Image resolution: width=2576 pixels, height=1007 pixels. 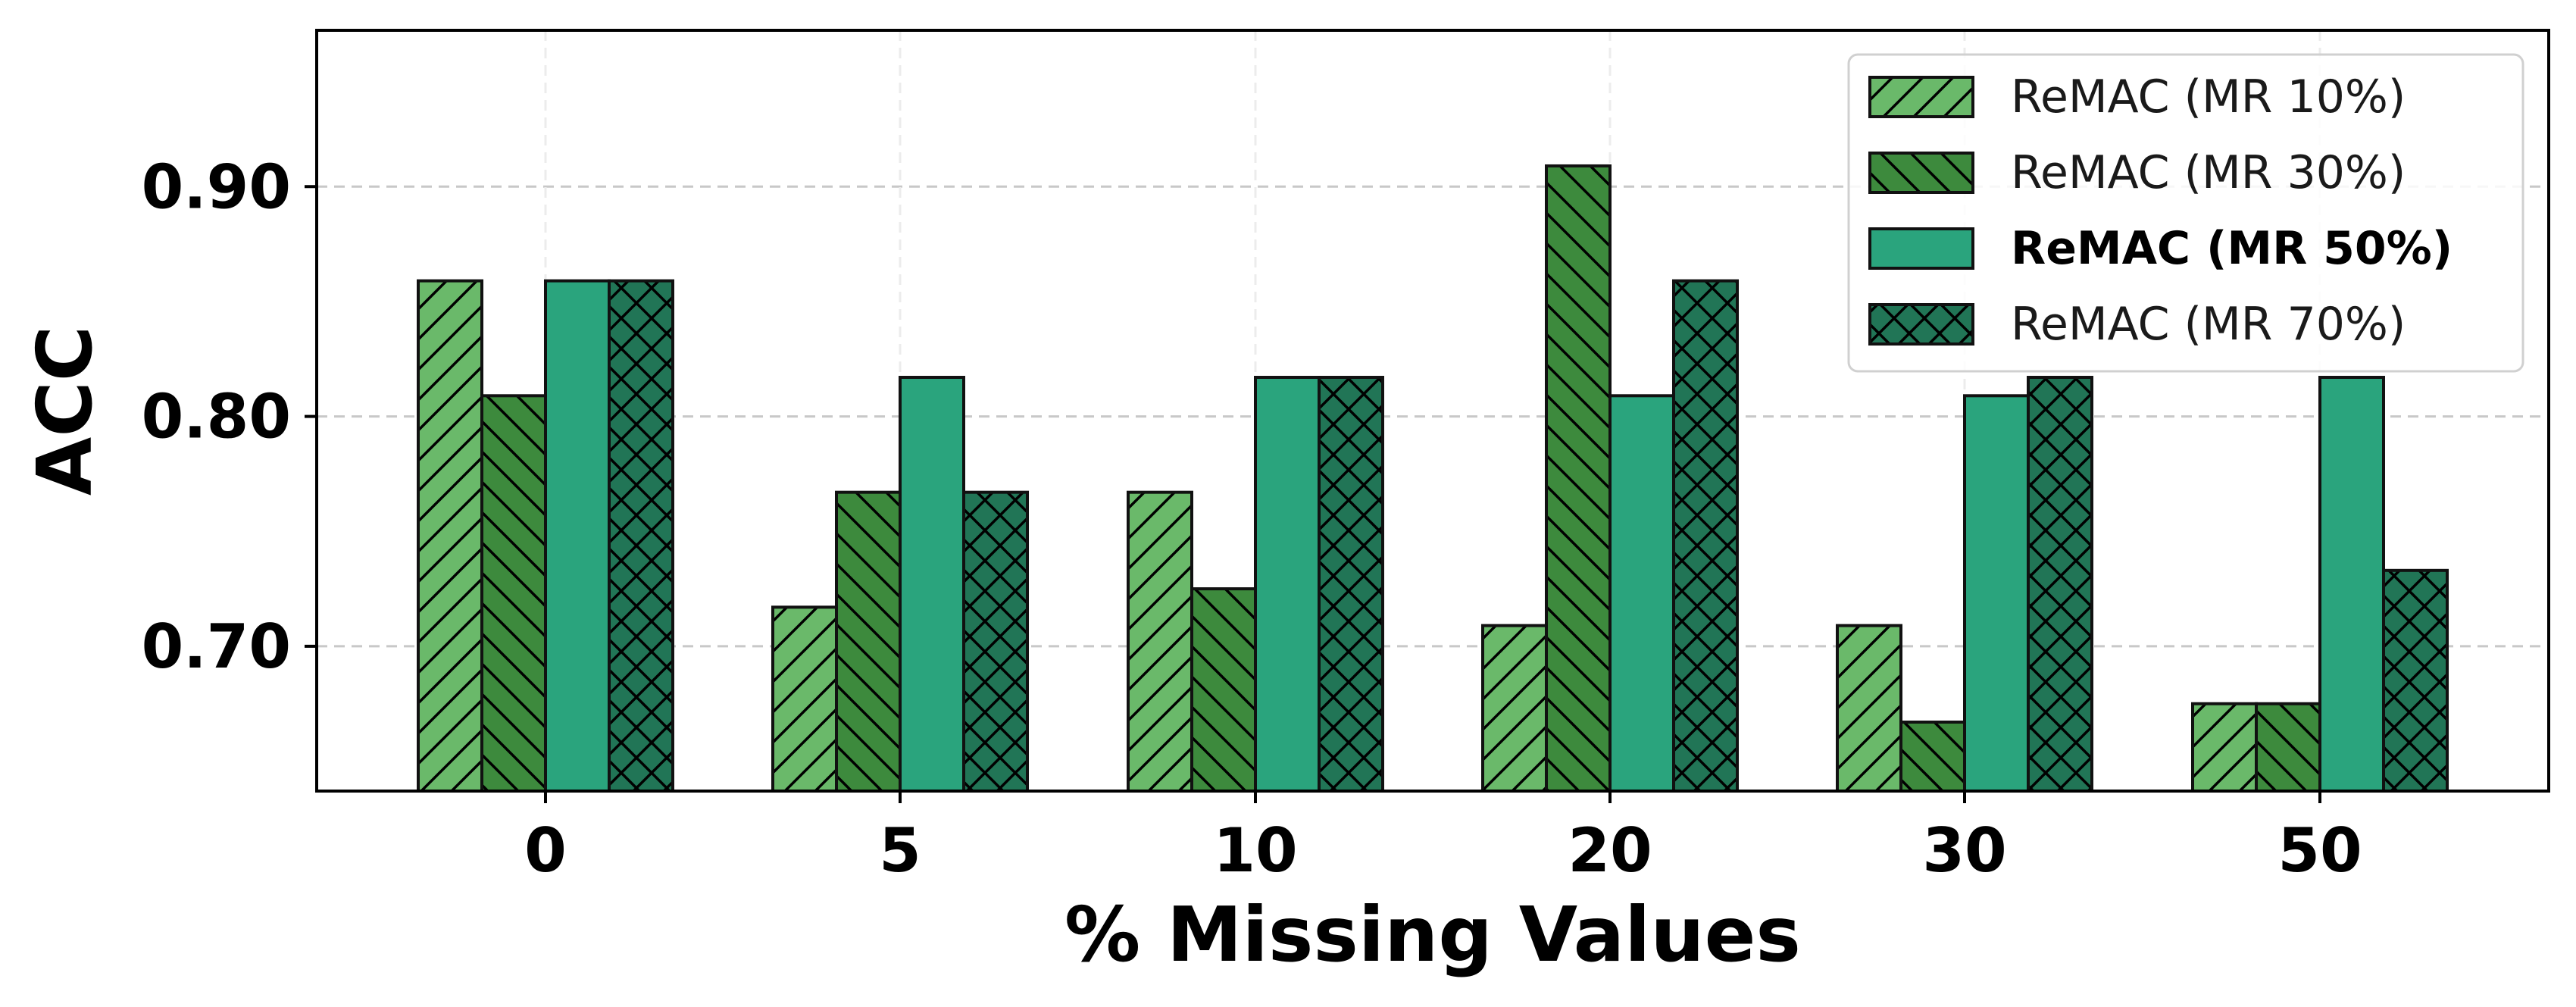 I want to click on x-tick-label: 0, so click(x=545, y=850).